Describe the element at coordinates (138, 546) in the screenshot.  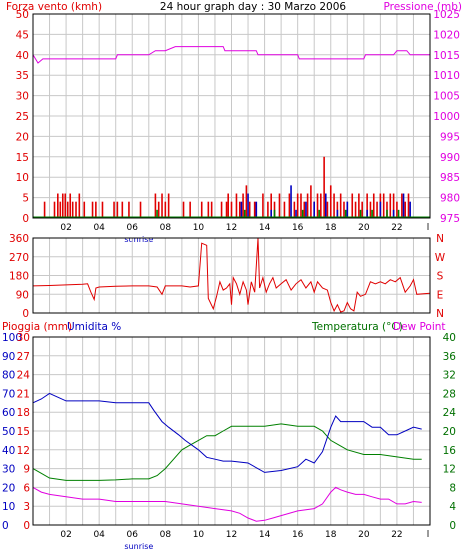
I see `weather-sunrise-label: sunrise` at that location.